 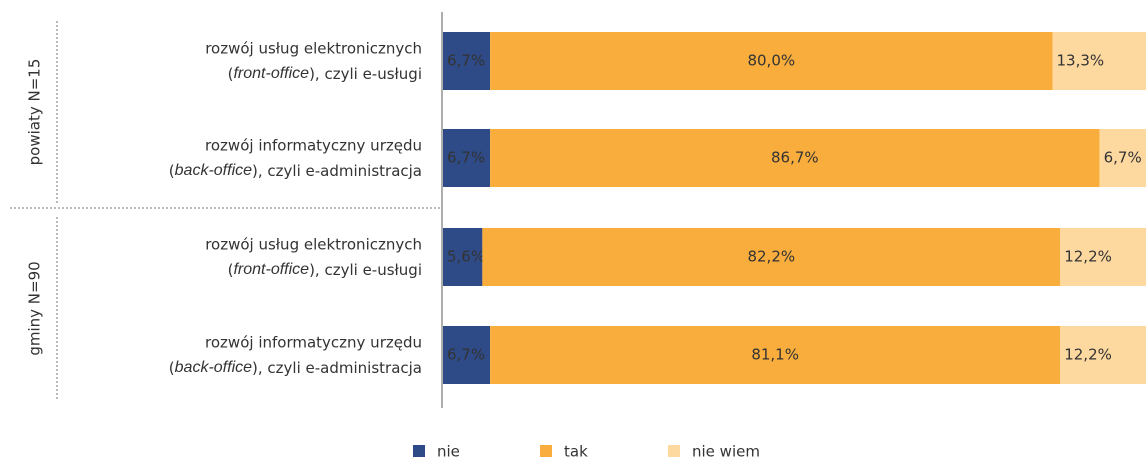 What do you see at coordinates (576, 452) in the screenshot?
I see `legend-label: tak` at bounding box center [576, 452].